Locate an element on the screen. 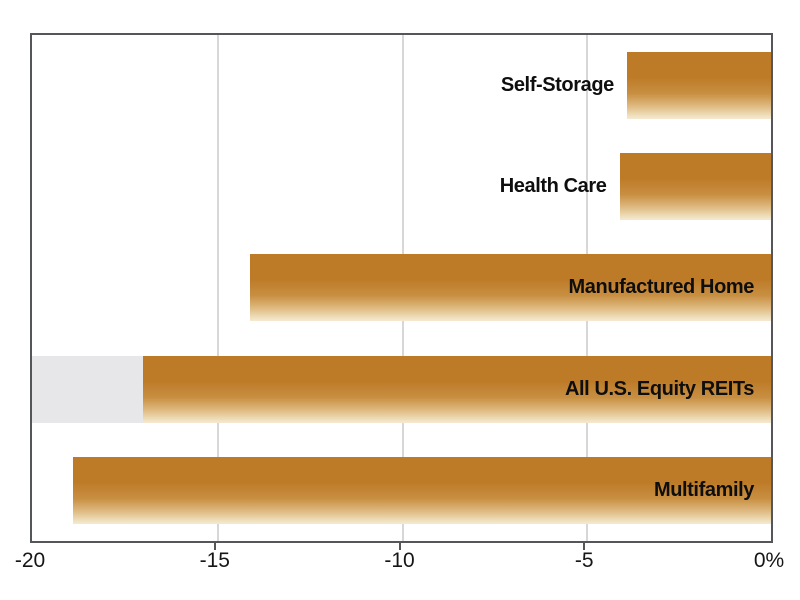 This screenshot has width=800, height=600. x-axis: -20 -15 -10 -5 0% is located at coordinates (399, 563).